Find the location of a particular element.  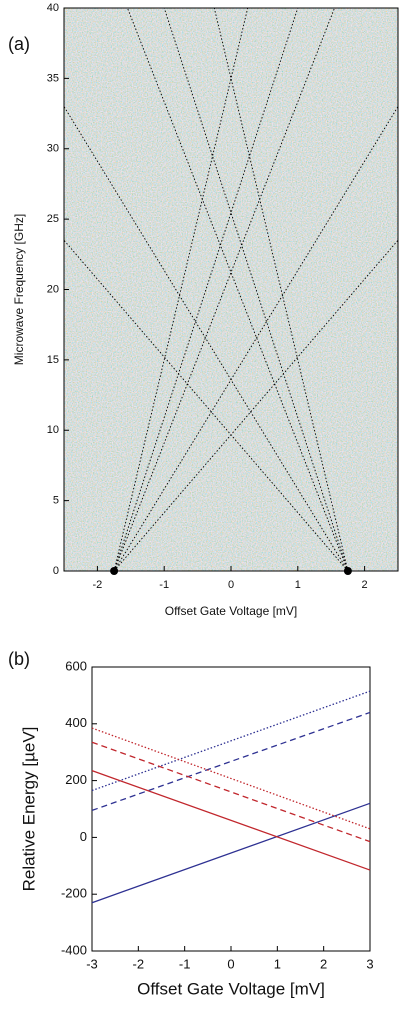

y-axis-label: Microwave Frequency [GHz] is located at coordinates (19, 289).